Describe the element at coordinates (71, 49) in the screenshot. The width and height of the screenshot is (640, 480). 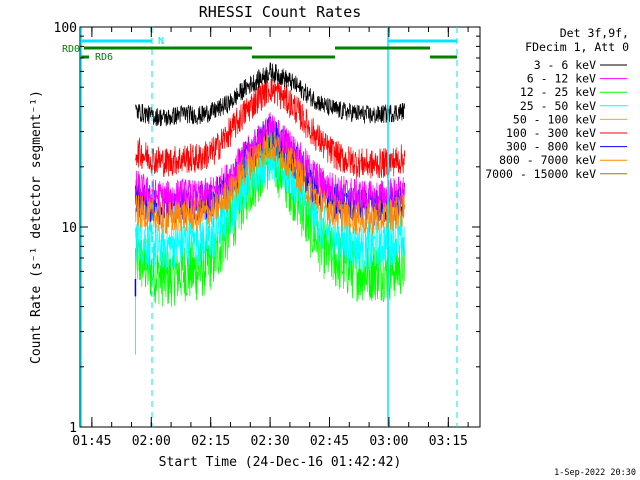
I see `rd0-label: RD0` at that location.